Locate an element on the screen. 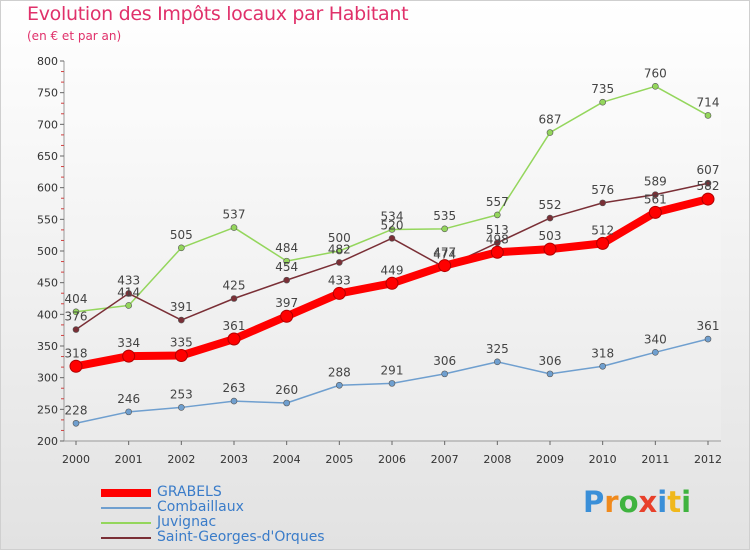  y-tick-label: 250 is located at coordinates (47, 409).